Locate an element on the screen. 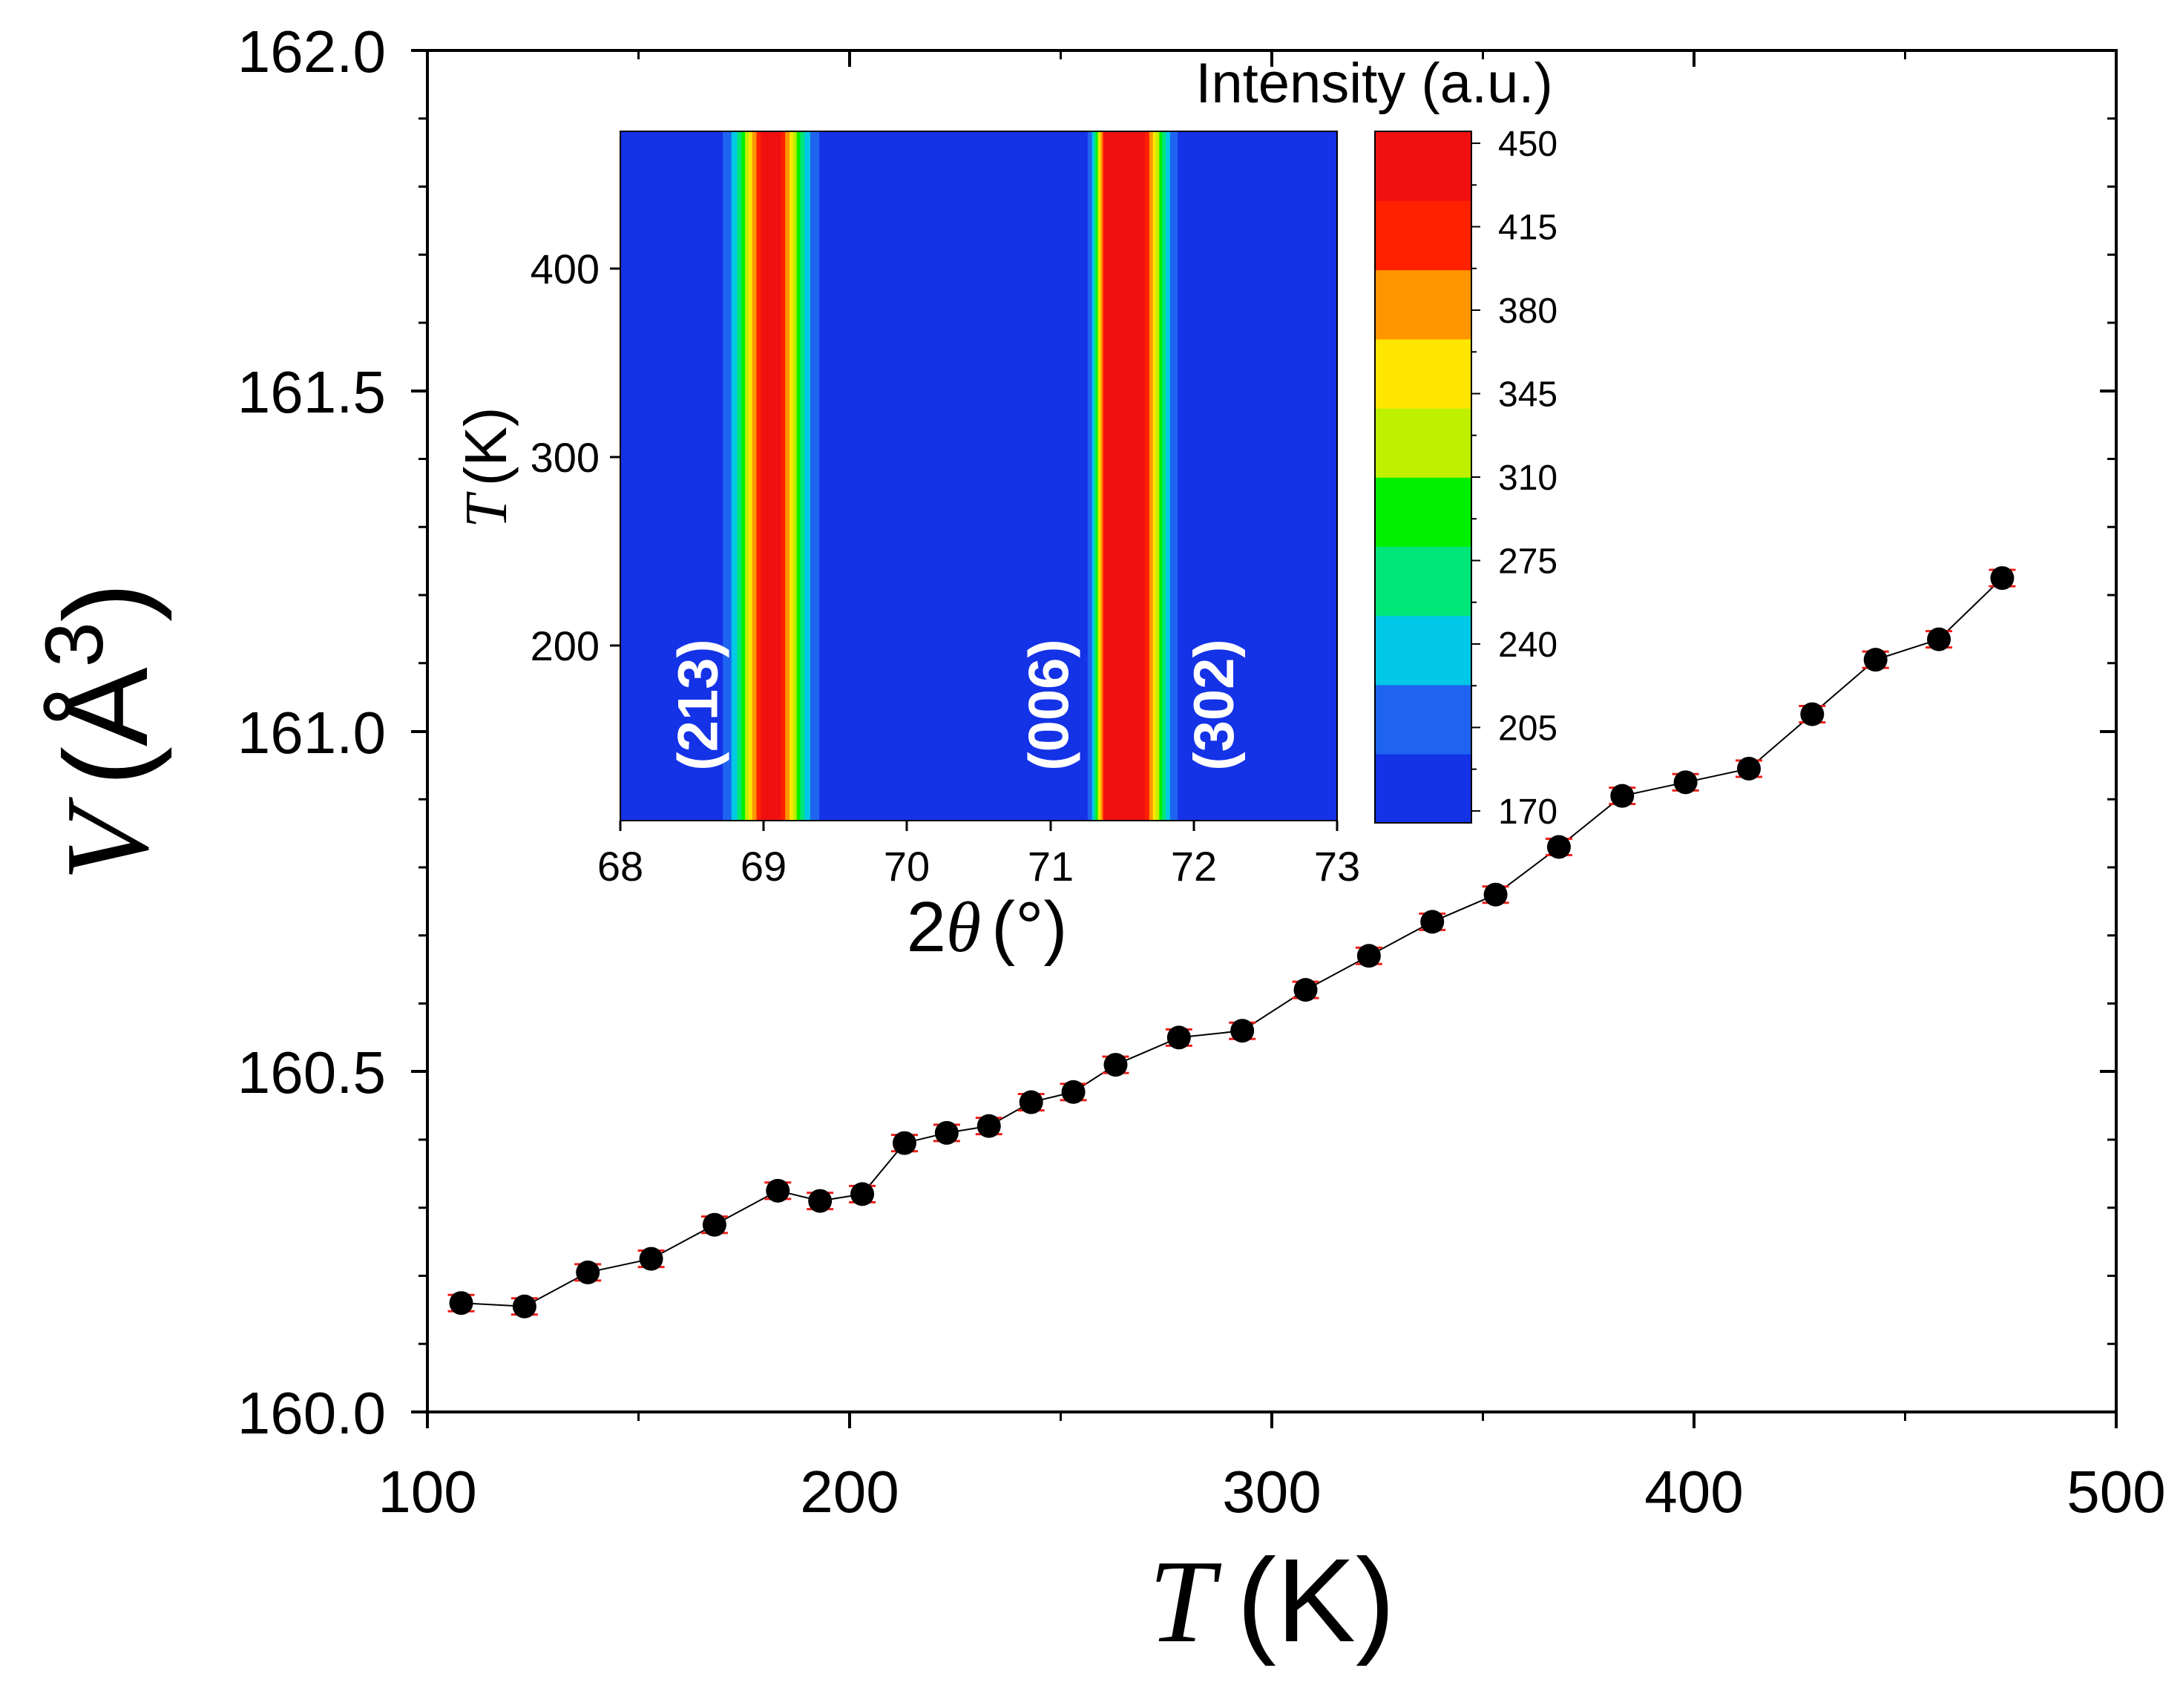  inset-x-tick-label-70: 70 is located at coordinates (907, 867).